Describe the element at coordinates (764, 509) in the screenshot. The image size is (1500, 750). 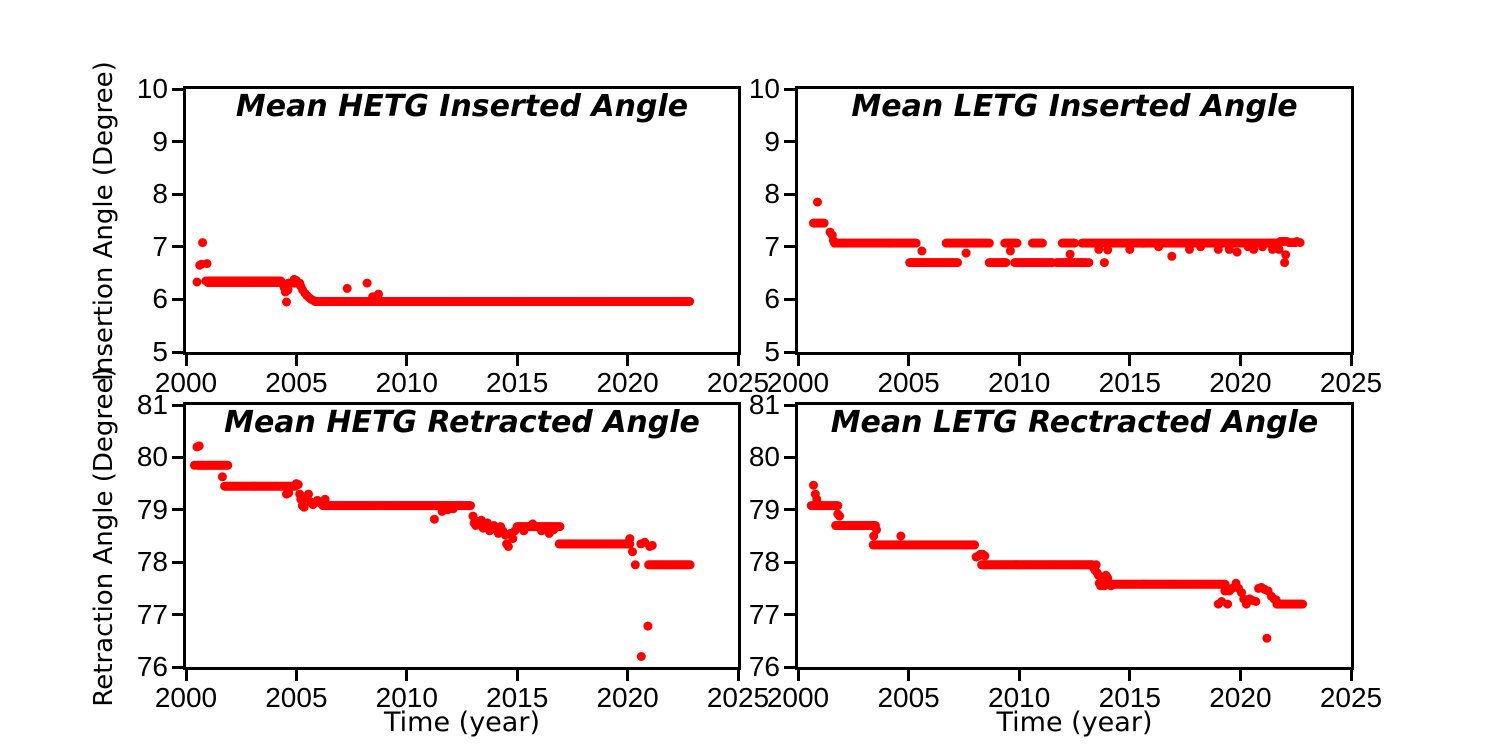
I see `y-tick-label: 79` at that location.